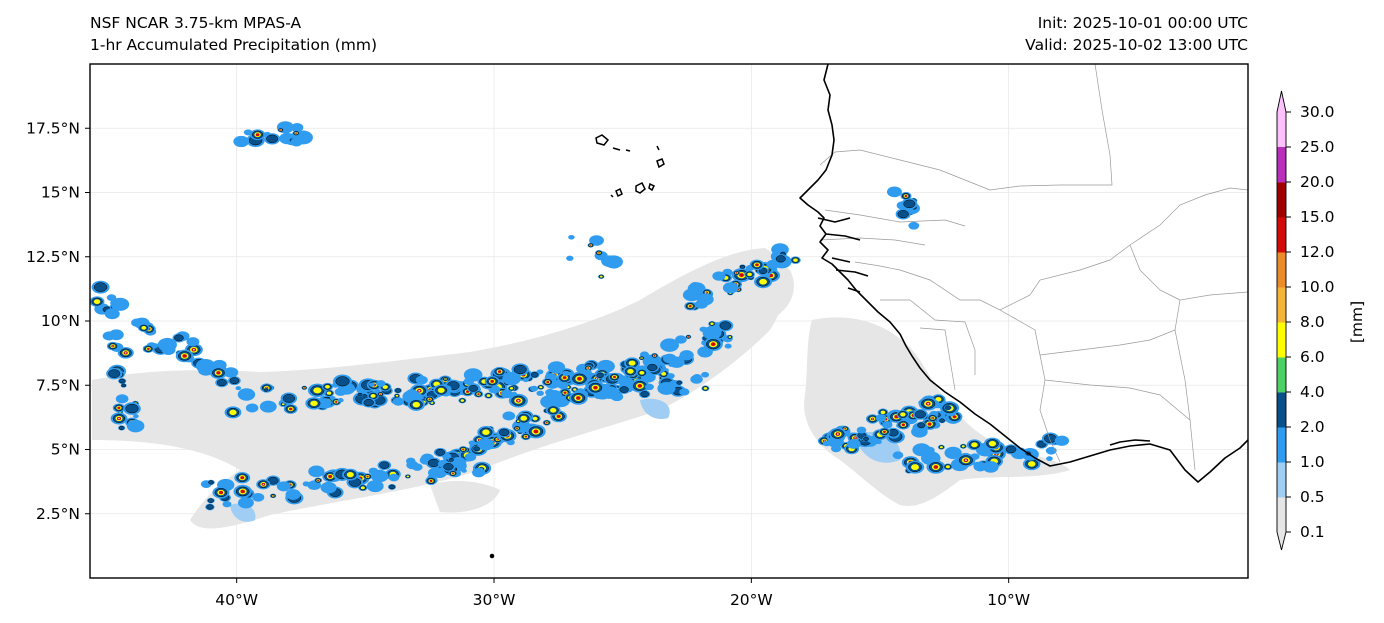 This screenshot has width=1384, height=623. I want to click on colorbar-tick-label: 12.0, so click(1317, 252).